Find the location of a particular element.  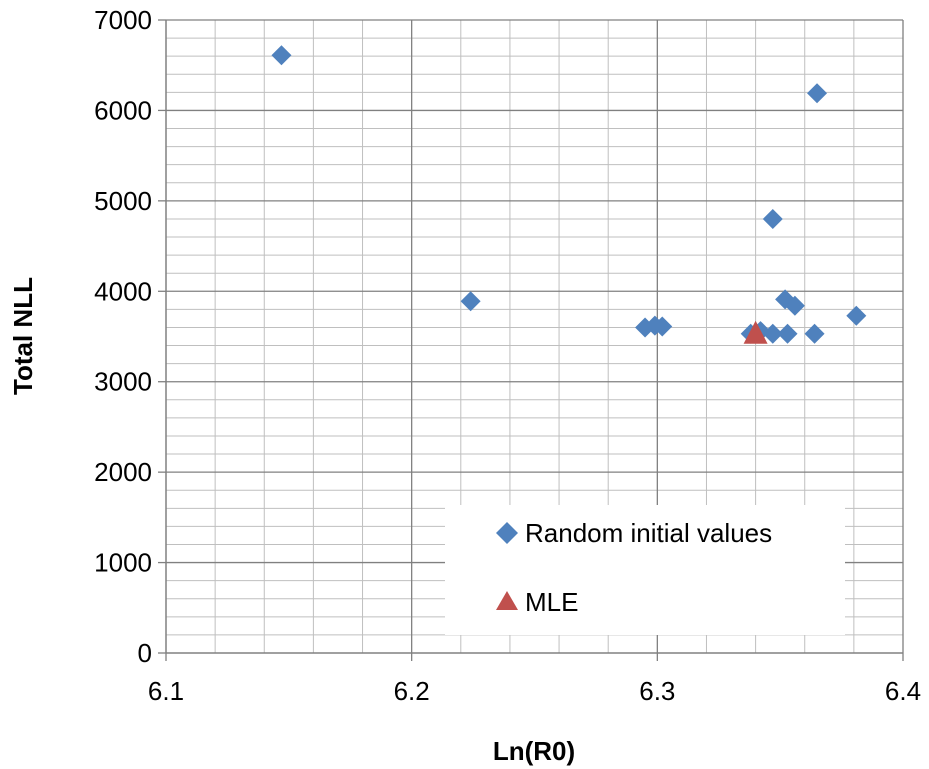

y-tick-label: 7000 is located at coordinates (123, 20).